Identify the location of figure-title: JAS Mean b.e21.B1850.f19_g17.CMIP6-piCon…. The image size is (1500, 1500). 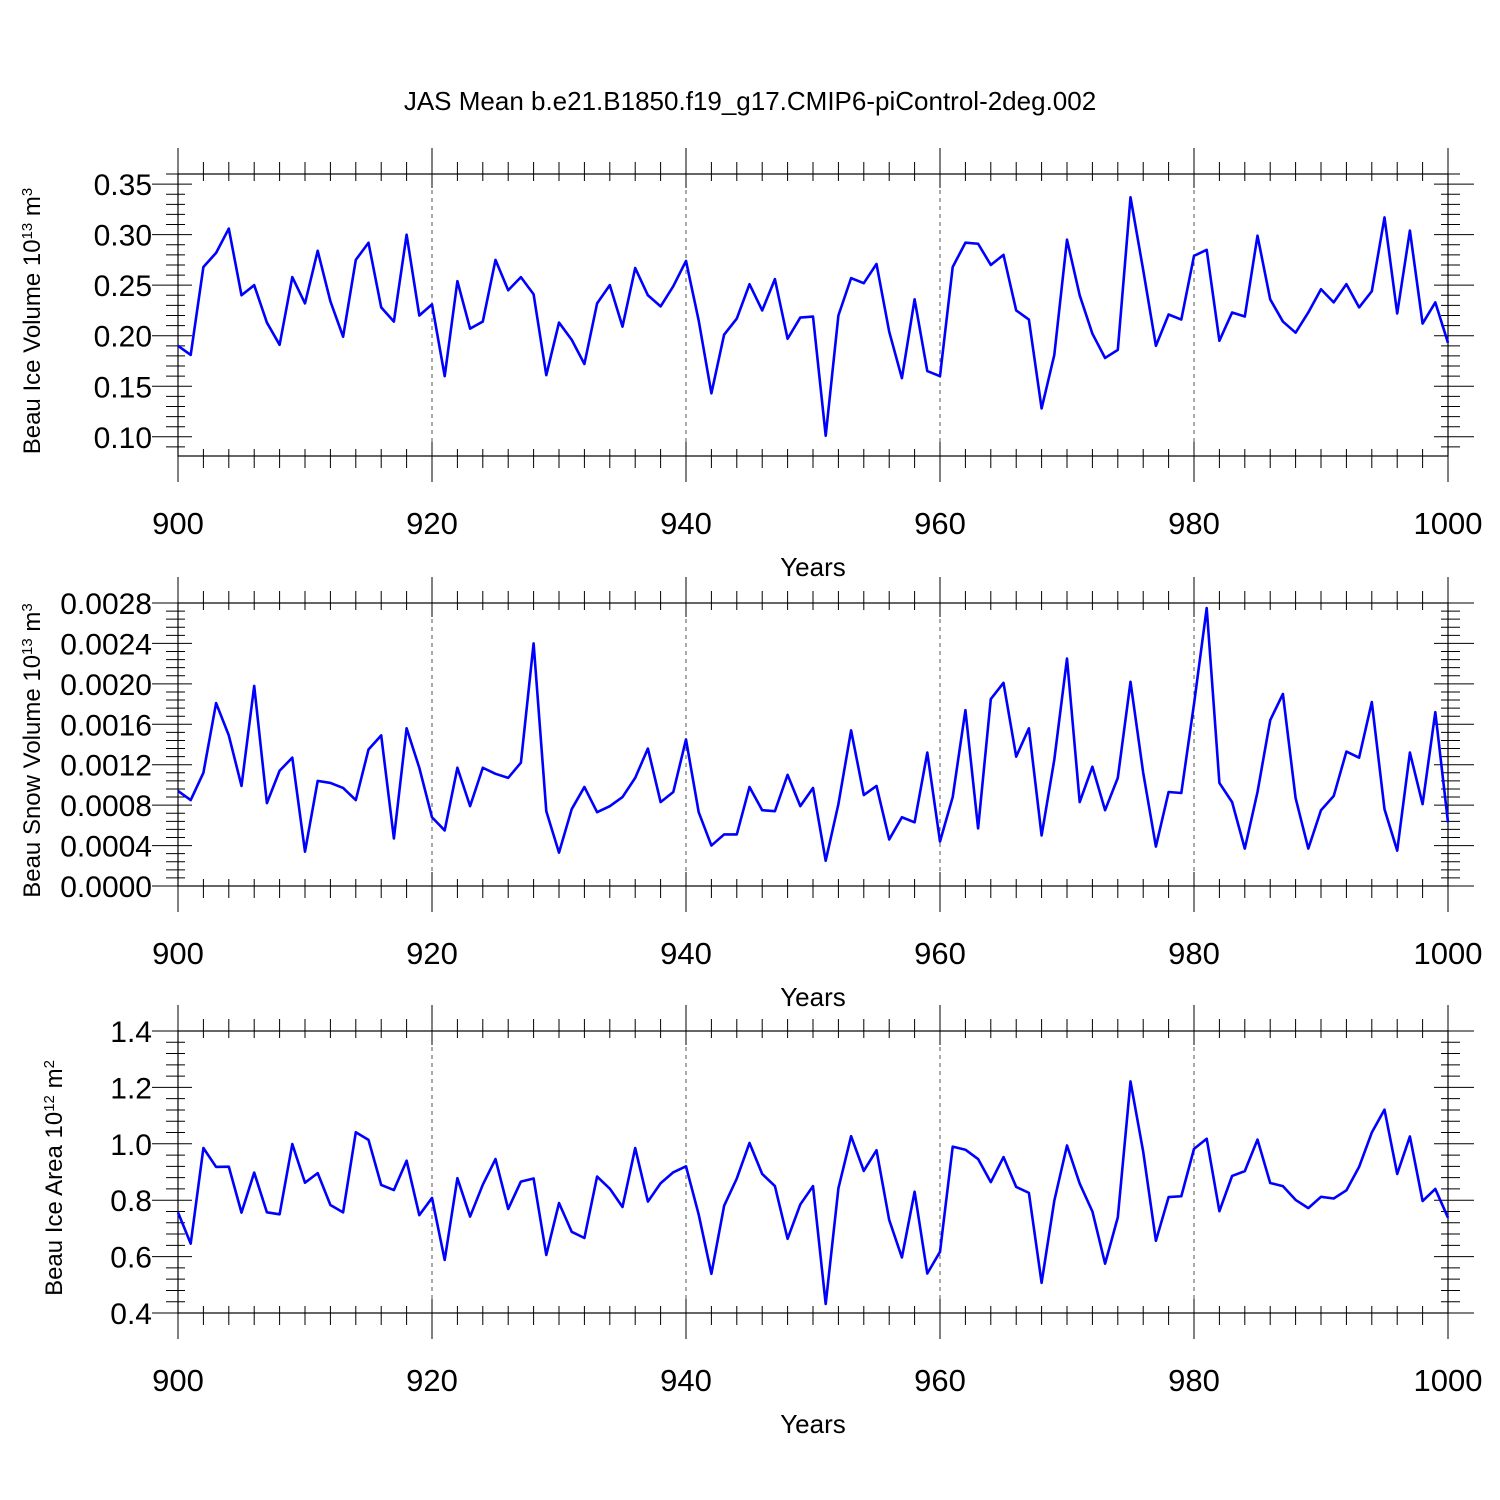
(750, 101).